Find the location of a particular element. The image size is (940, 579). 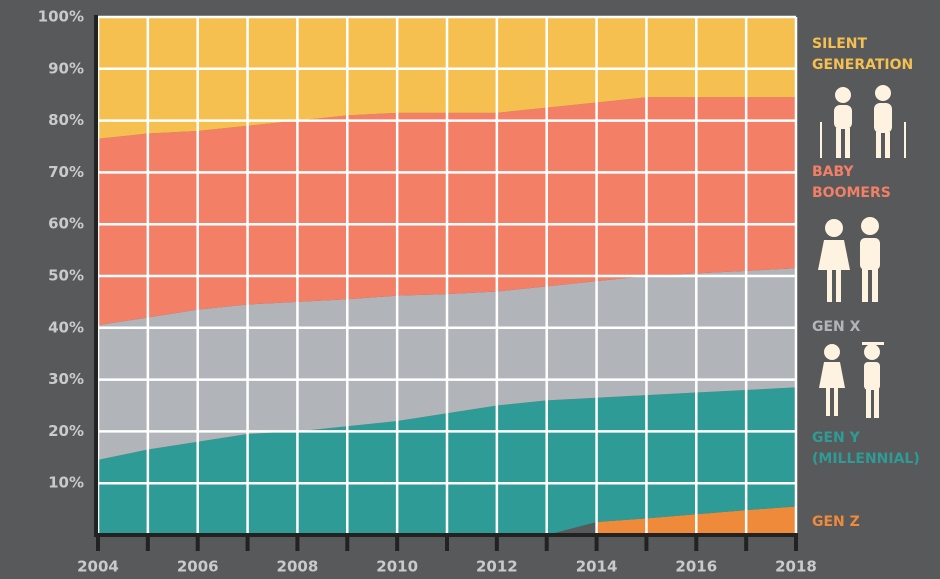

y-tick-label: 30% is located at coordinates (66, 379).